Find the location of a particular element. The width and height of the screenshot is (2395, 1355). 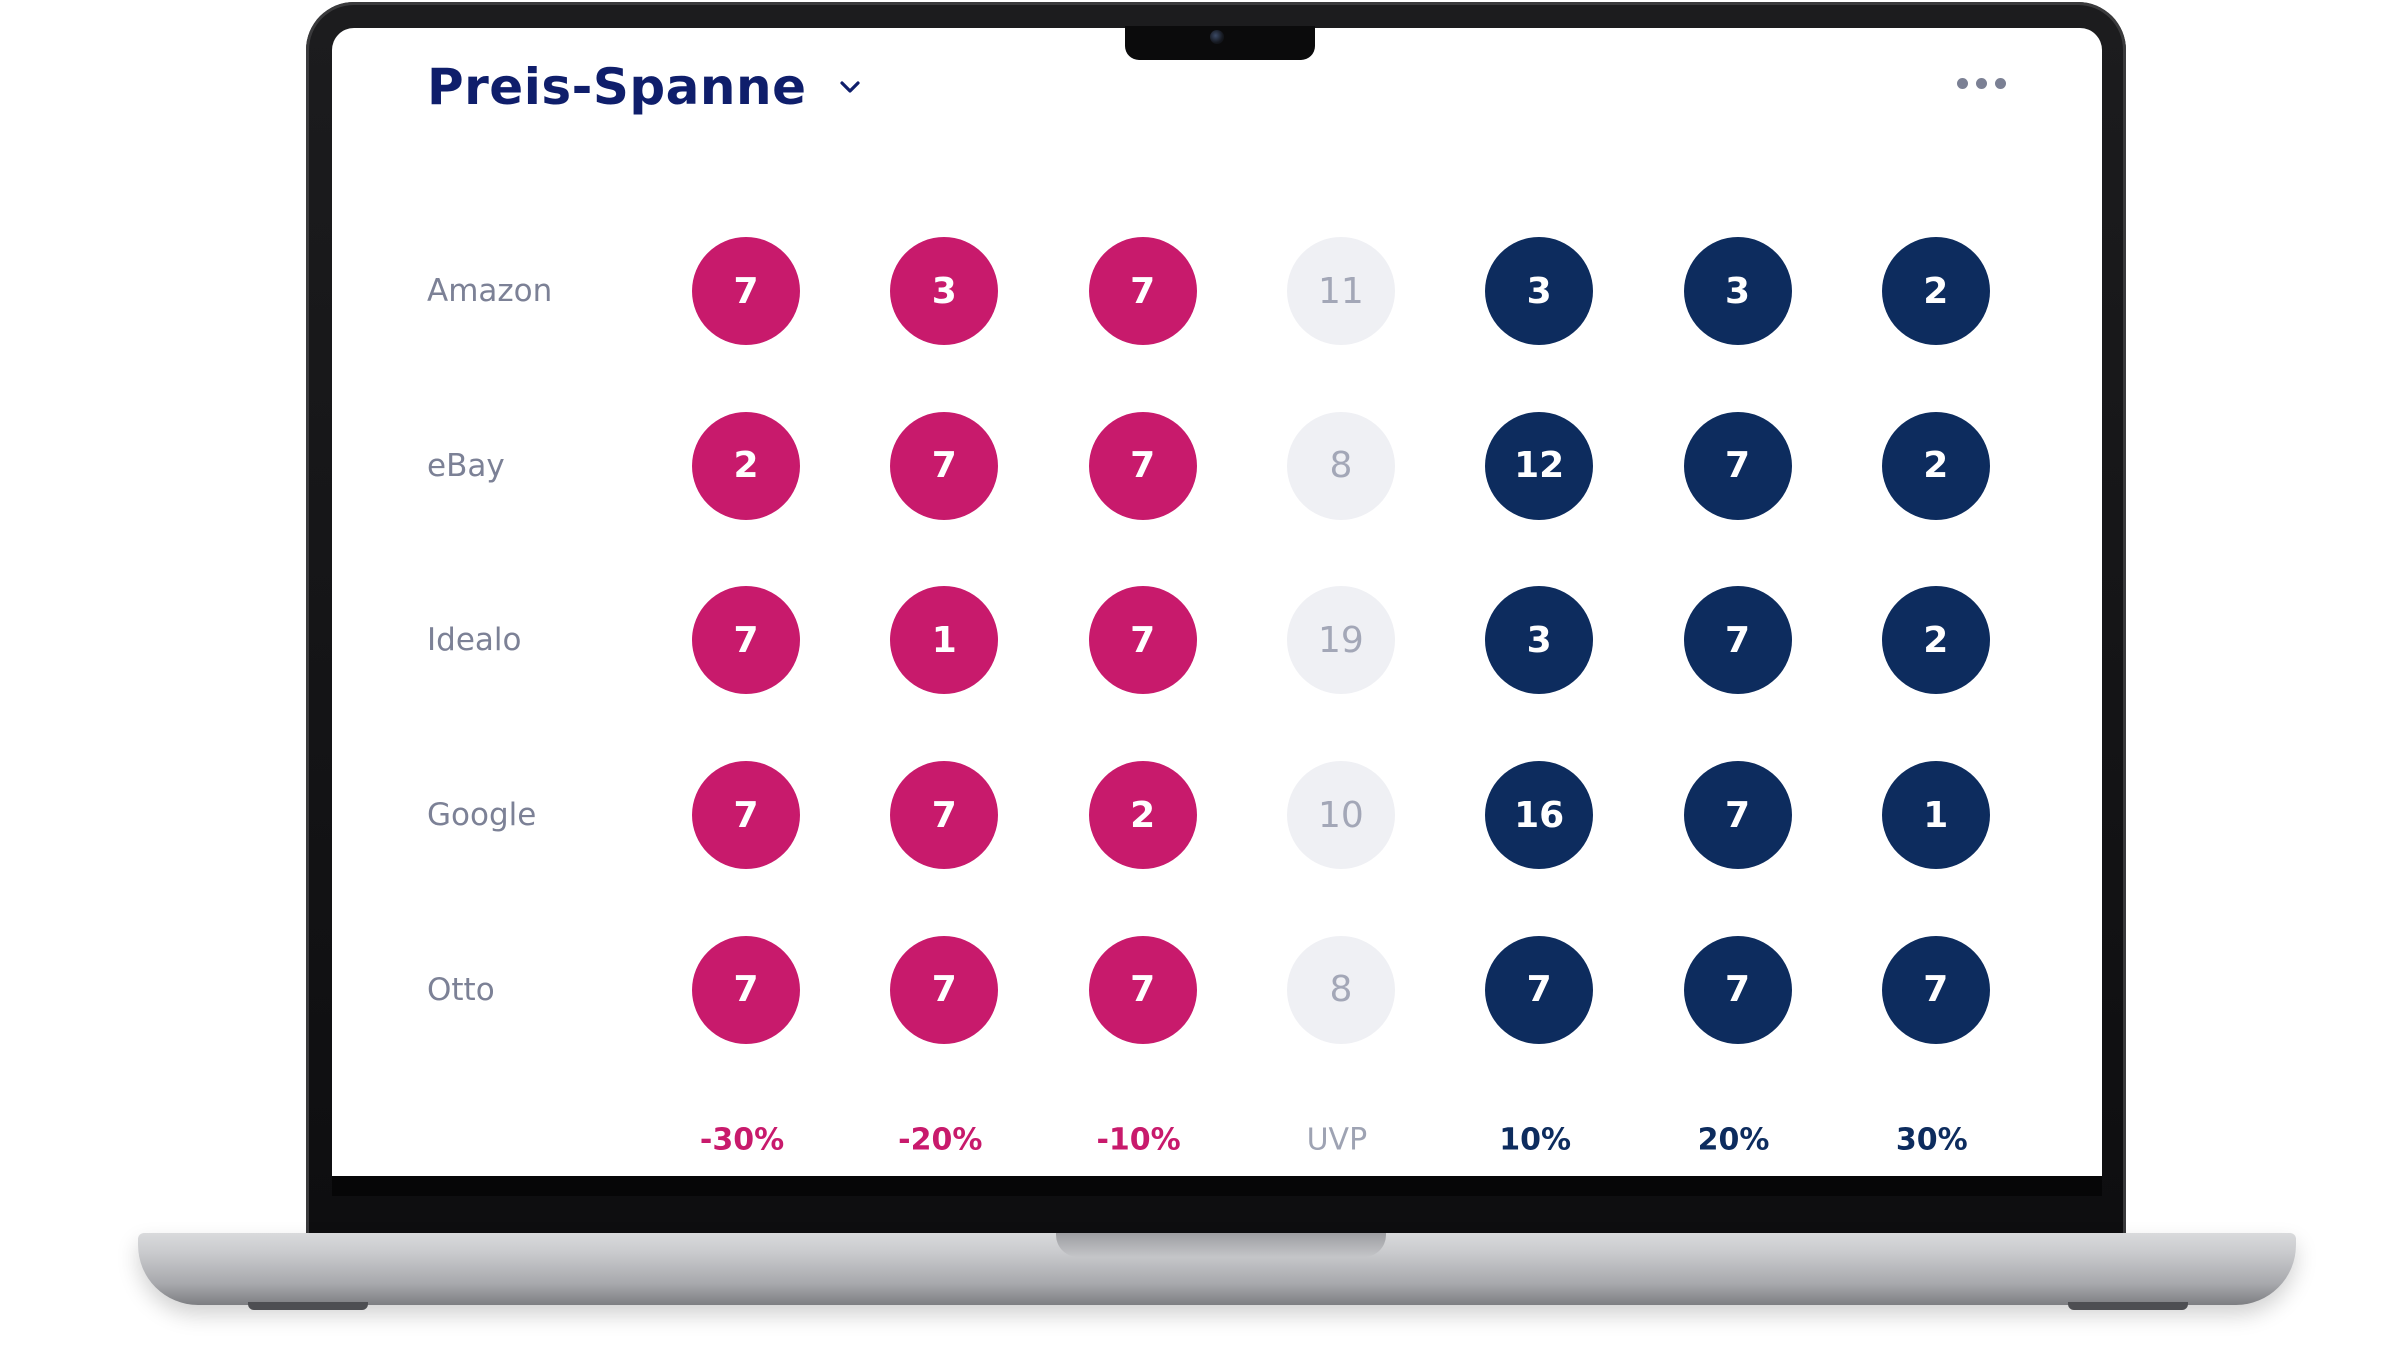

row-label-amazon: Amazon is located at coordinates (490, 291).